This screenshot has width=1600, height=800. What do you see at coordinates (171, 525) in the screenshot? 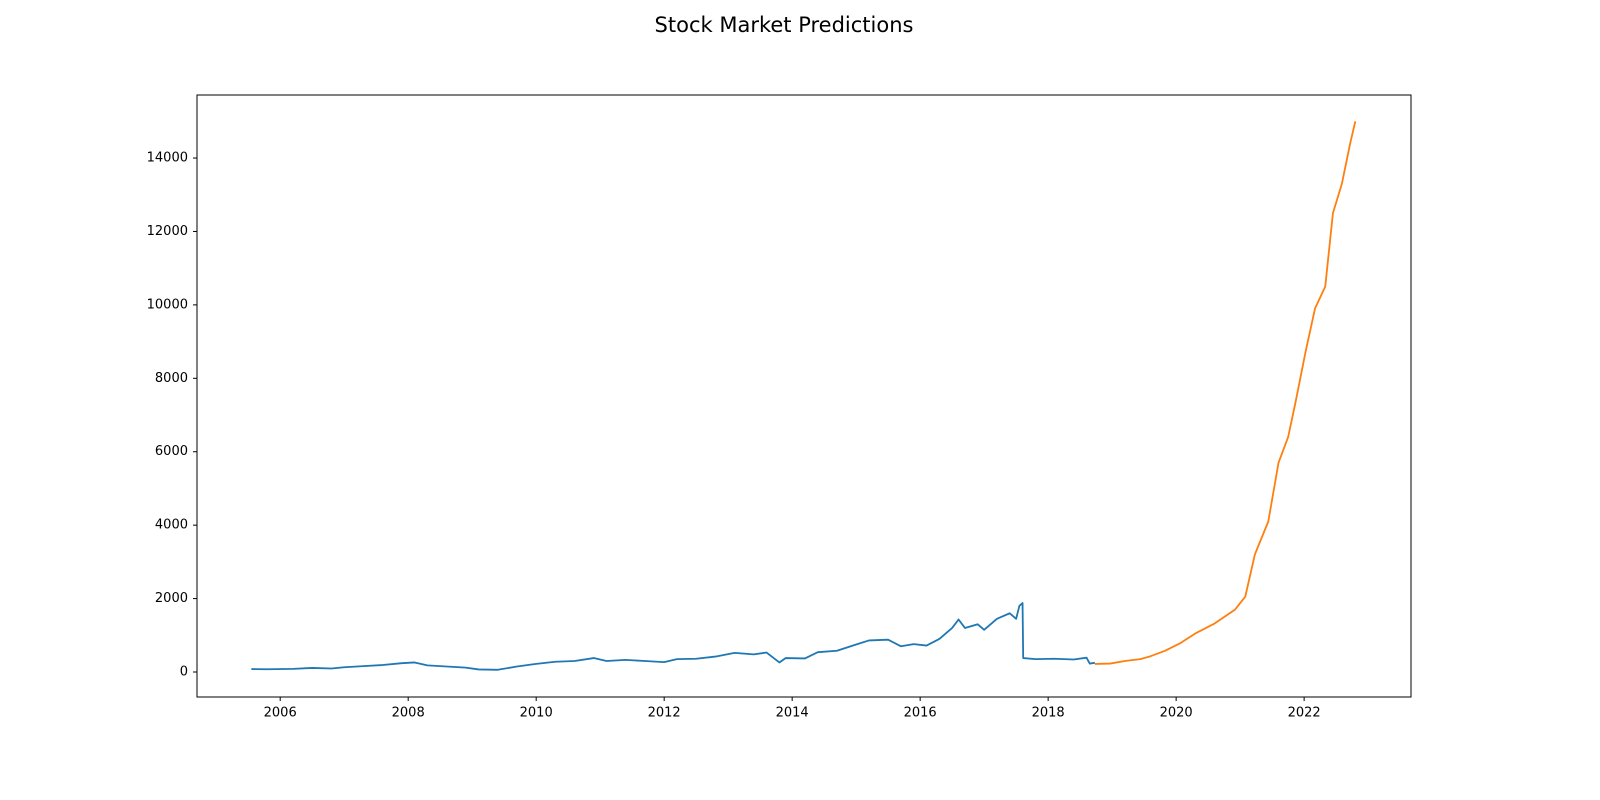
I see `y-tick-label: 4000` at bounding box center [171, 525].